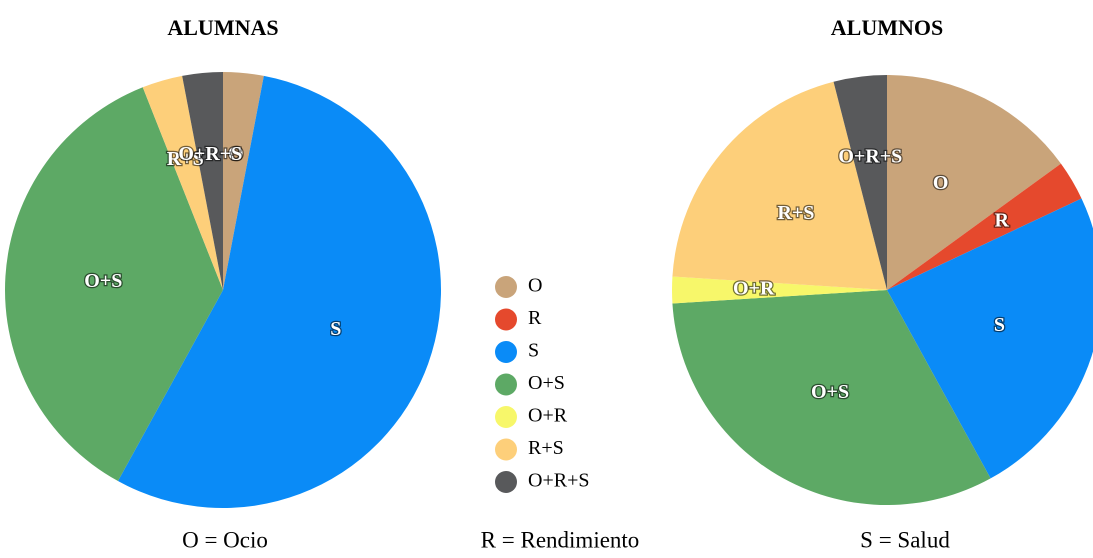  Describe the element at coordinates (1002, 221) in the screenshot. I see `slice-label: R` at that location.